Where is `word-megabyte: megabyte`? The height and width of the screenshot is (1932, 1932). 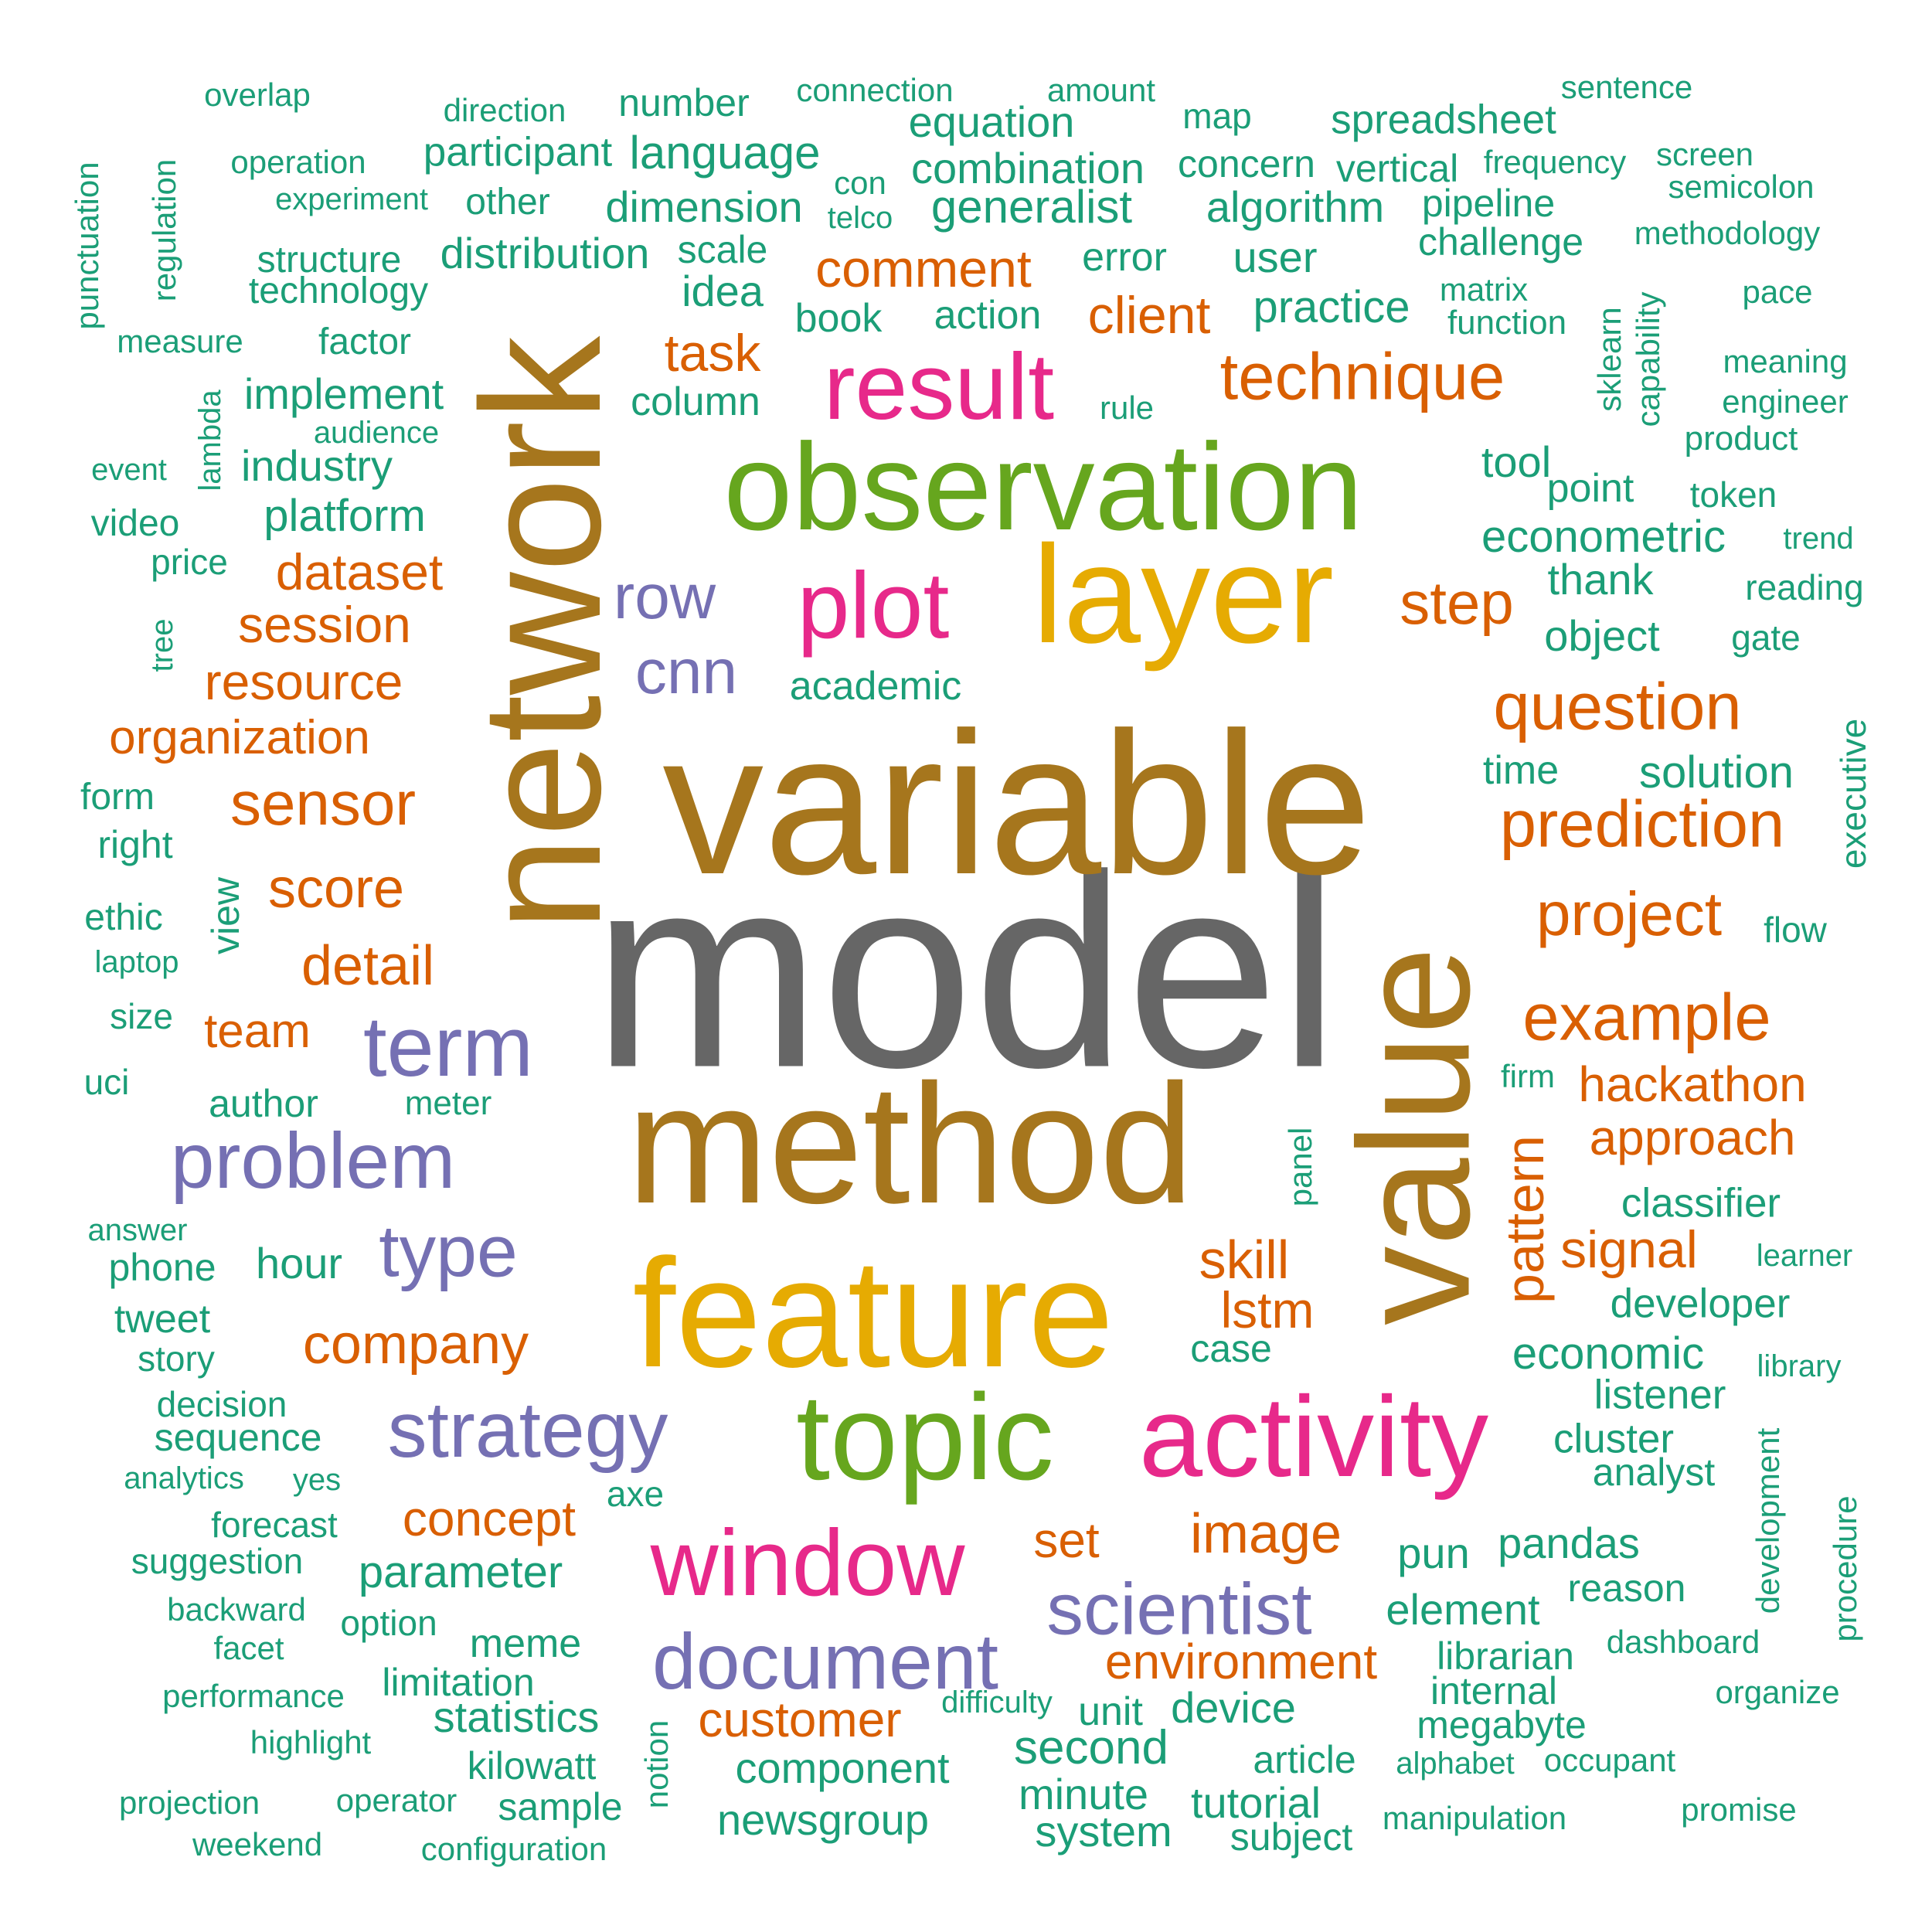 word-megabyte: megabyte is located at coordinates (1502, 1725).